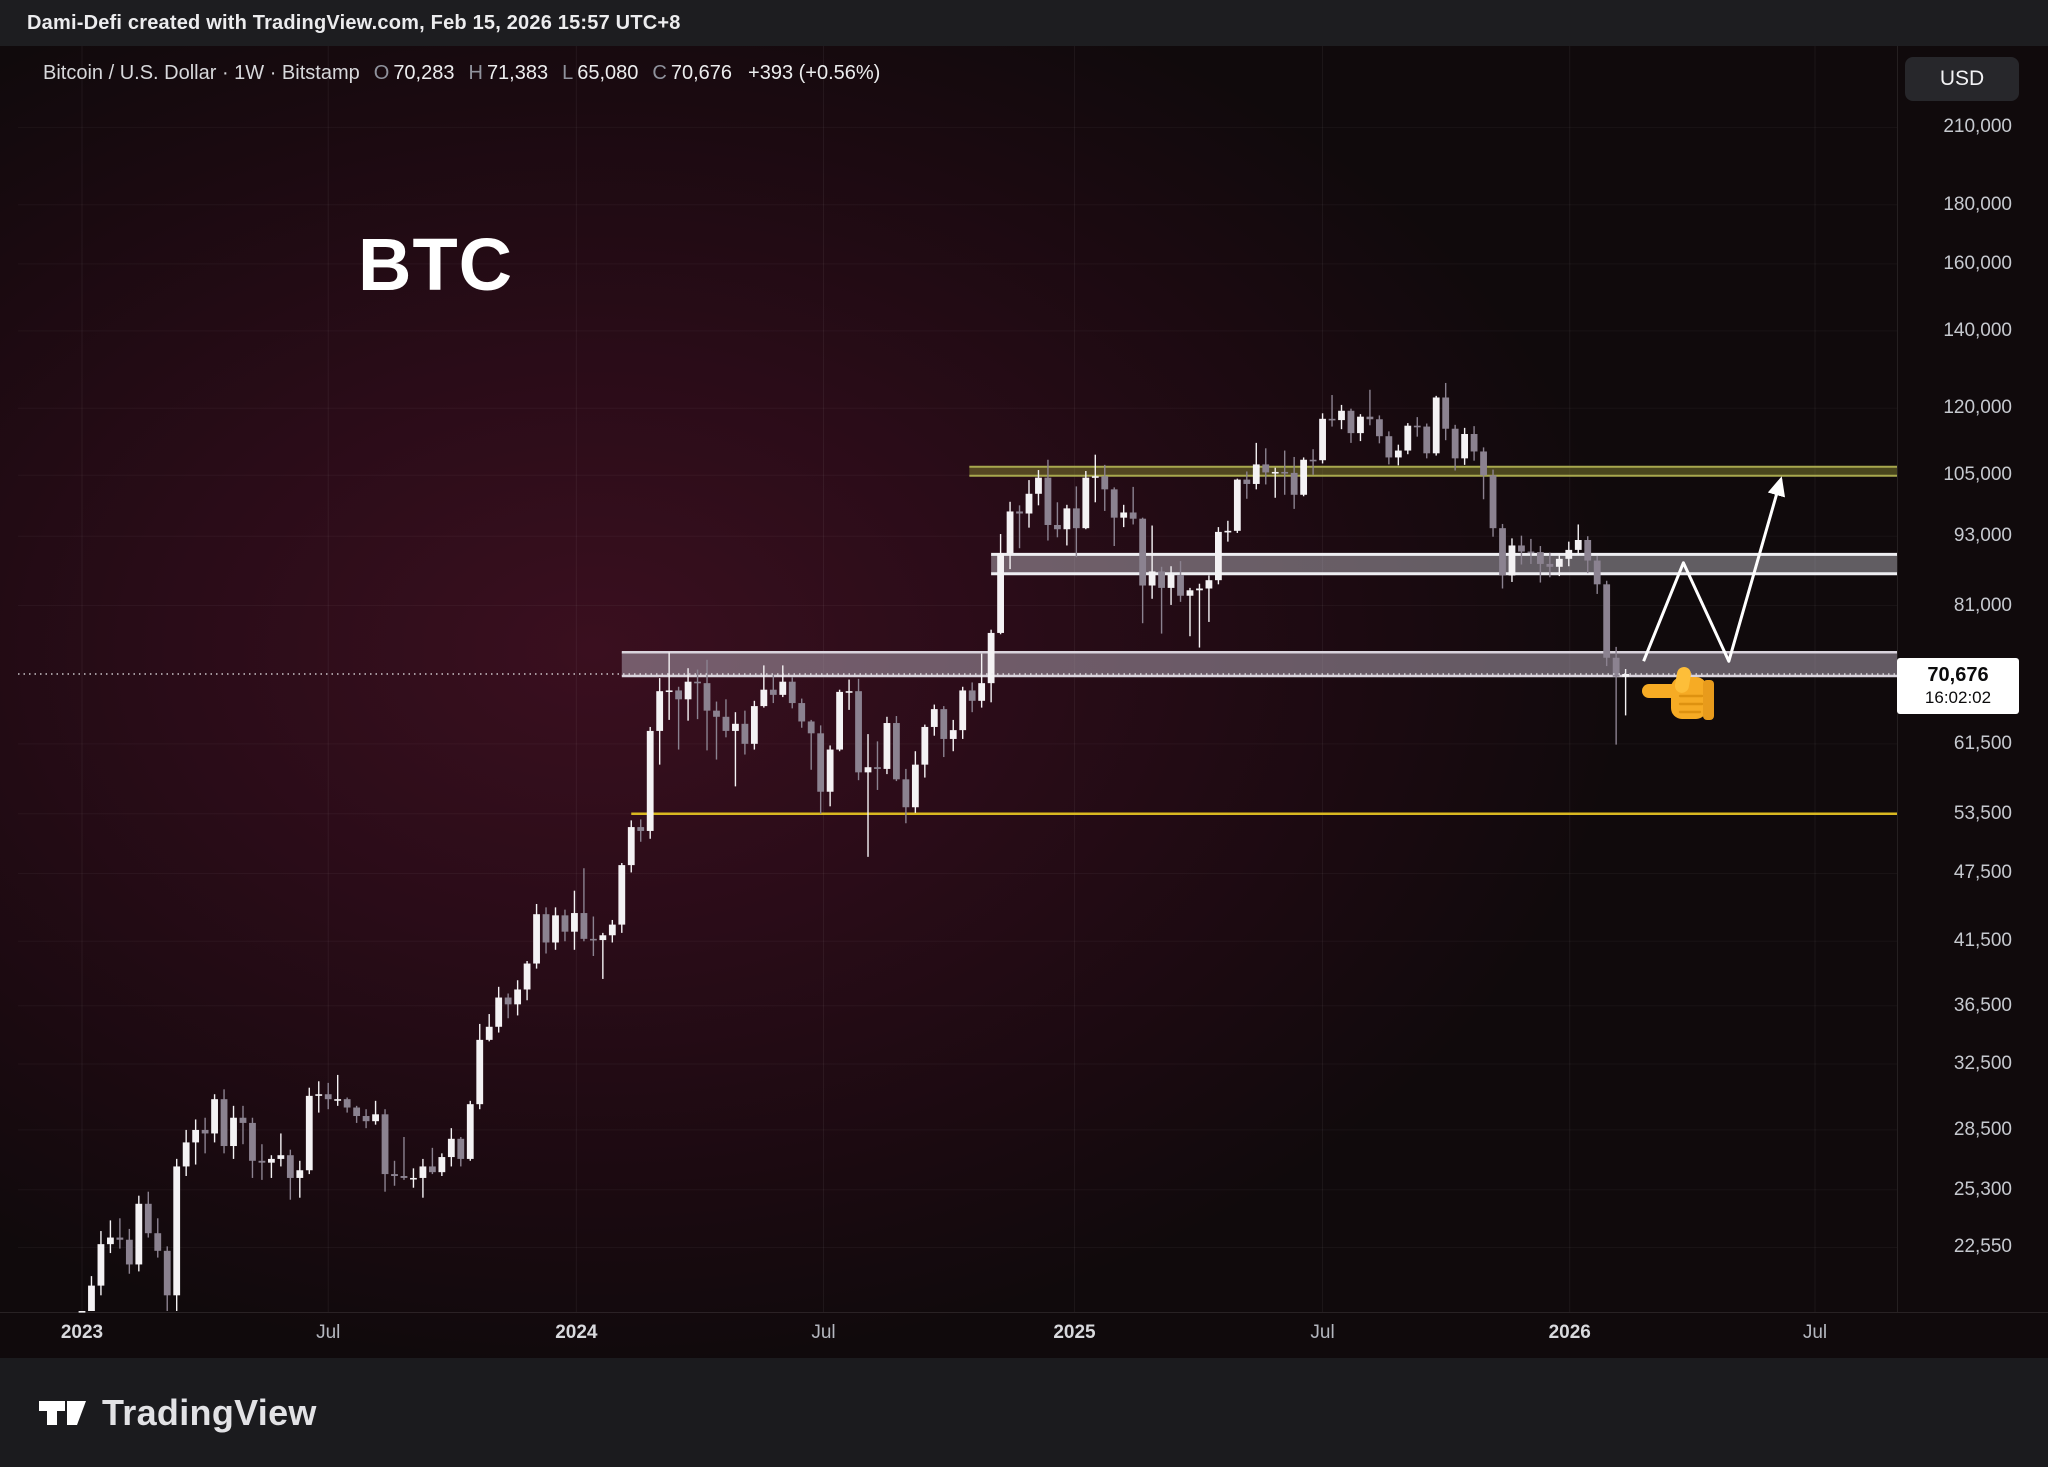  What do you see at coordinates (1982, 536) in the screenshot?
I see `price-tick-label: 93,000` at bounding box center [1982, 536].